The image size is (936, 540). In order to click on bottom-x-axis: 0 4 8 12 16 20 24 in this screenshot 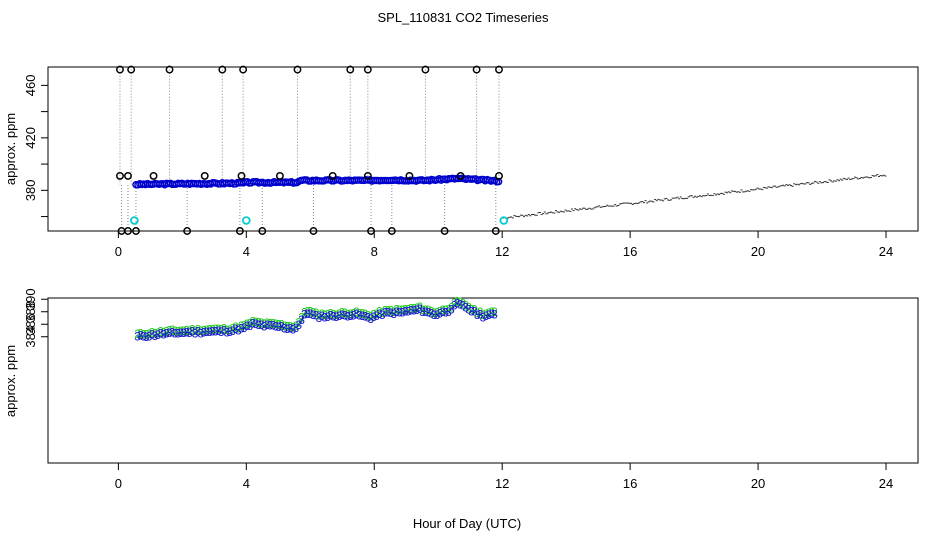, I will do `click(504, 477)`.